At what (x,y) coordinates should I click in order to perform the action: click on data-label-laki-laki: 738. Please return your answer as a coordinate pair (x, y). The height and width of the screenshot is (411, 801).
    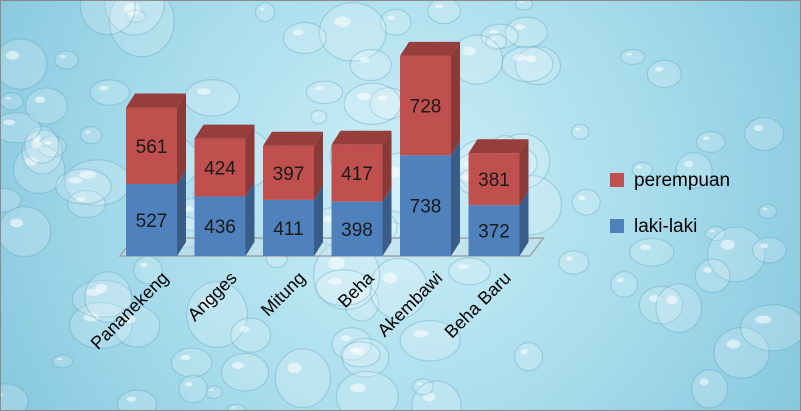
    Looking at the image, I should click on (426, 207).